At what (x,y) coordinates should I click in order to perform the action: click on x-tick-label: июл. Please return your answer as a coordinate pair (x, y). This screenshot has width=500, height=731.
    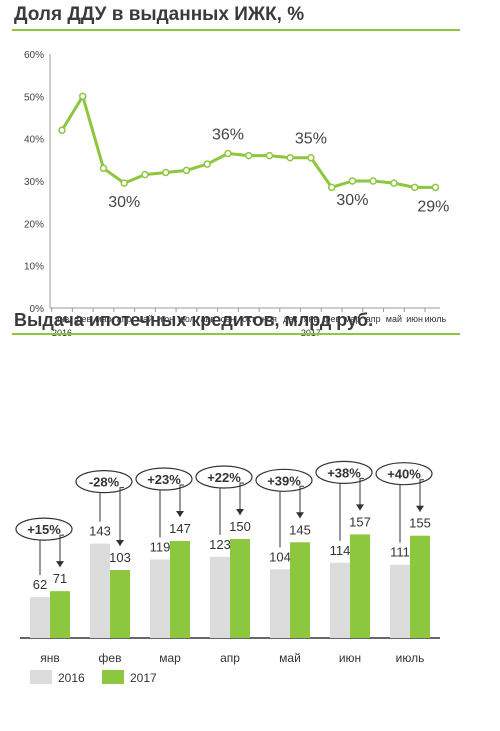
    Looking at the image, I should click on (186, 319).